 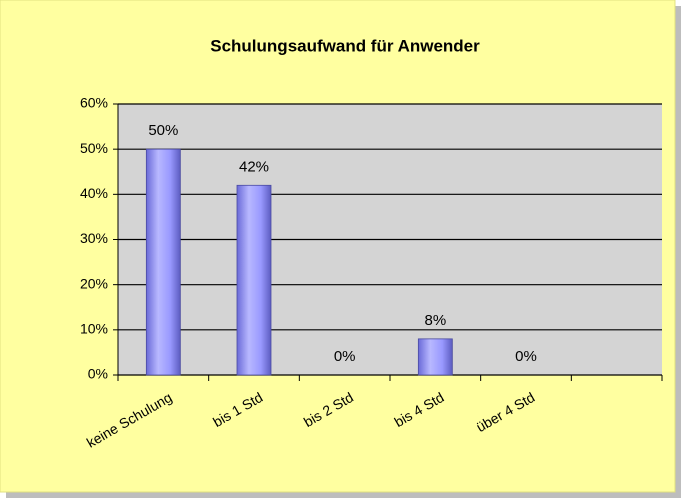 I want to click on y-tick-label: 10%, so click(x=94, y=329).